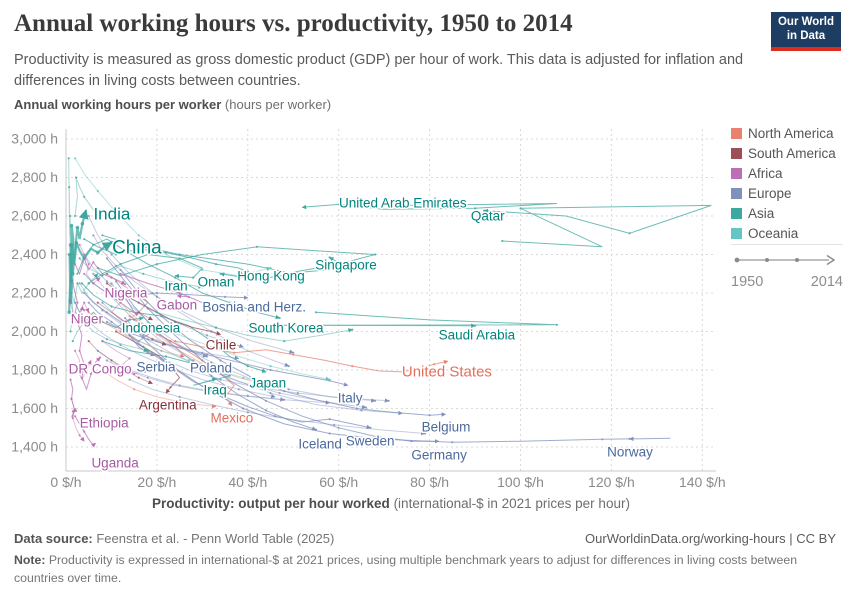 This screenshot has height=600, width=850. I want to click on legend-item-asia: Asia, so click(783, 213).